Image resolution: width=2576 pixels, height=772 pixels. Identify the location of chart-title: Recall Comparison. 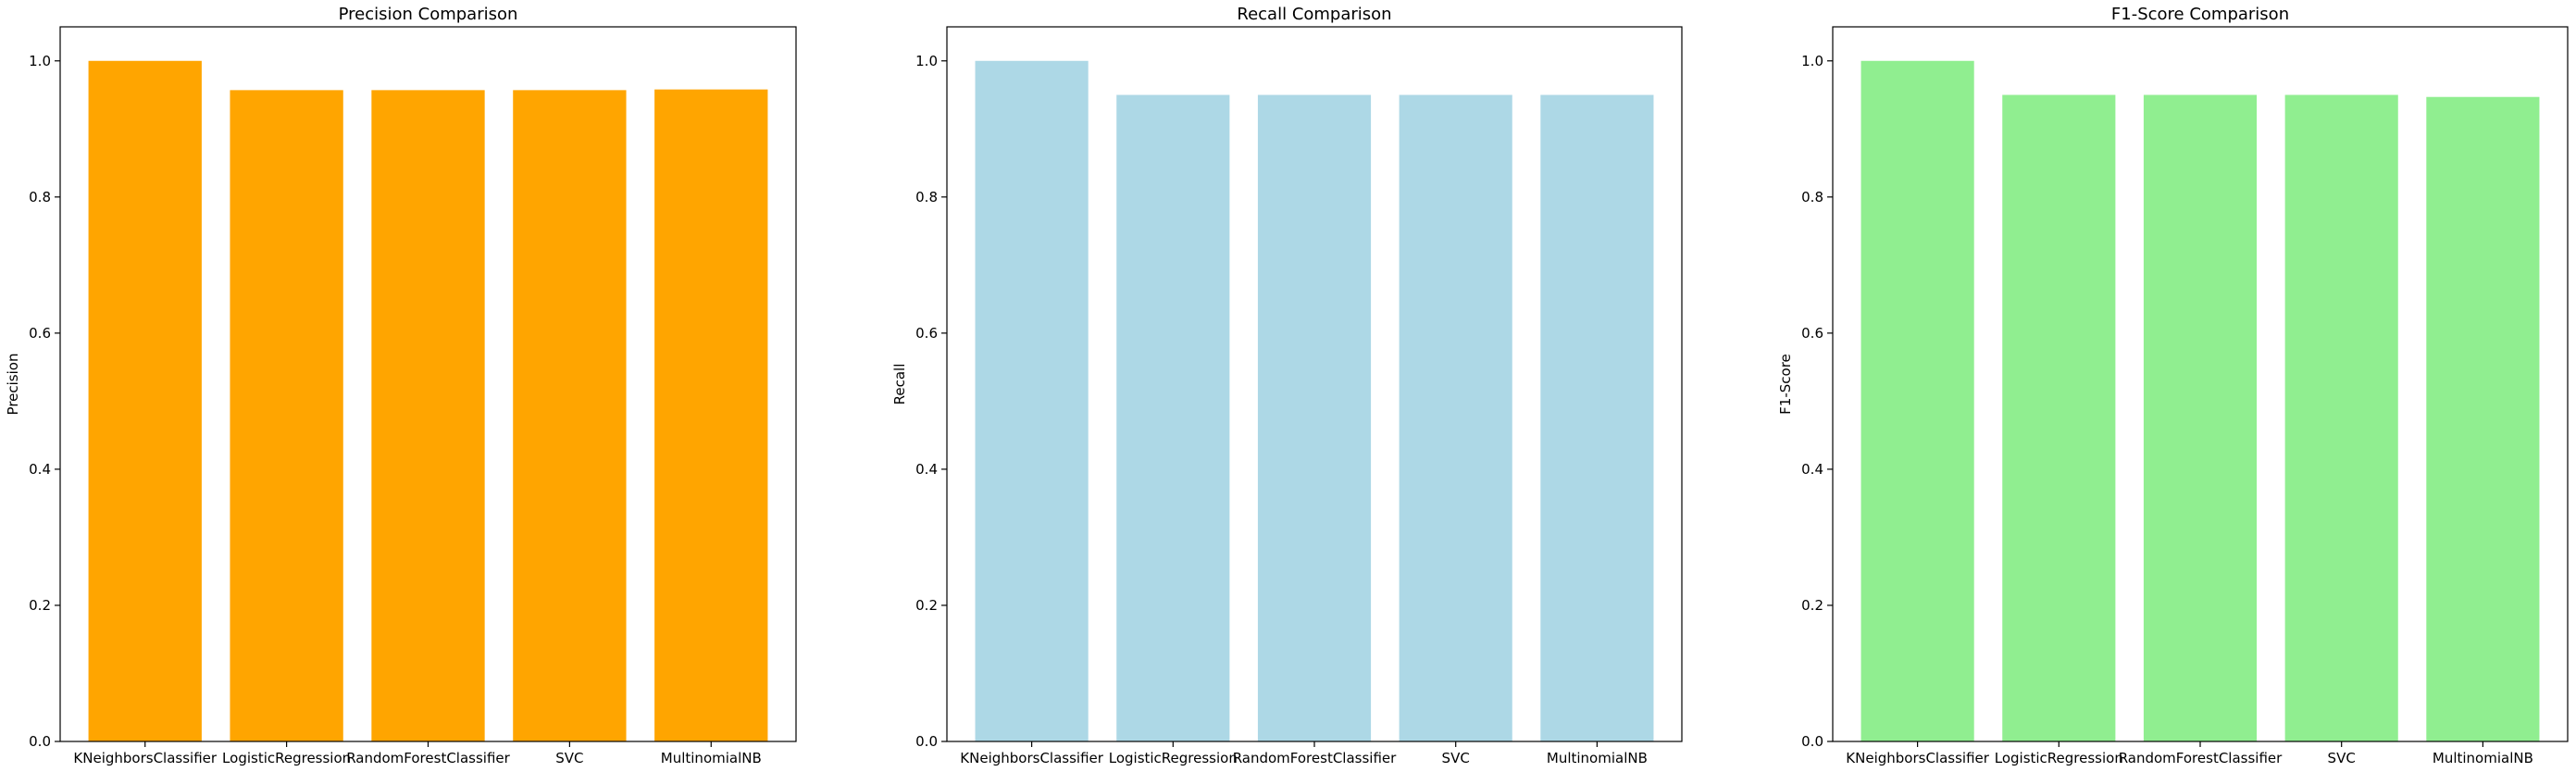
(1314, 15).